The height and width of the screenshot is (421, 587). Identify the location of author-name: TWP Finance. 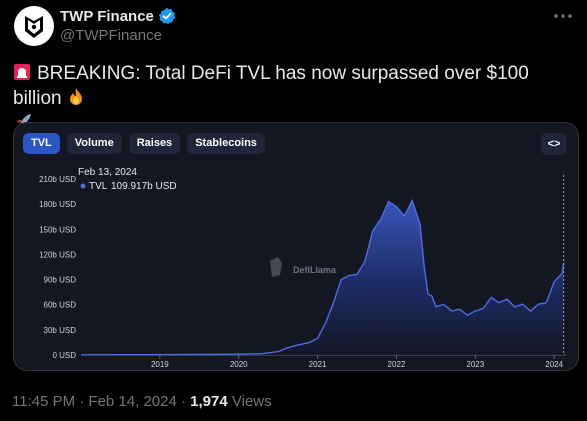
(107, 16).